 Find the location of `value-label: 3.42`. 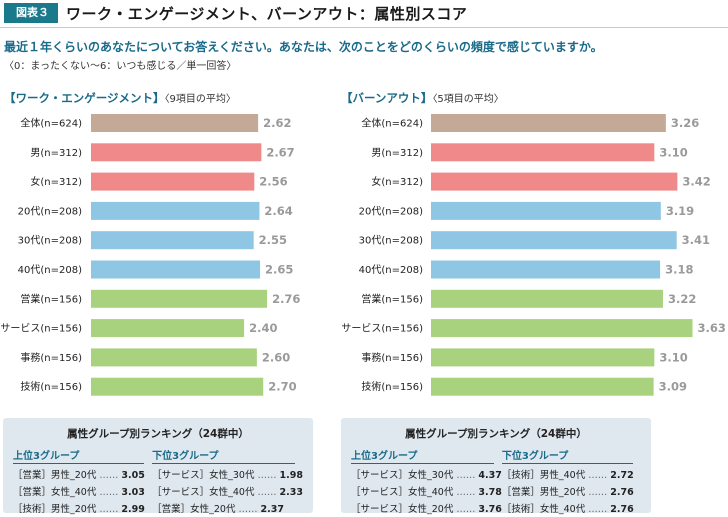

value-label: 3.42 is located at coordinates (696, 182).